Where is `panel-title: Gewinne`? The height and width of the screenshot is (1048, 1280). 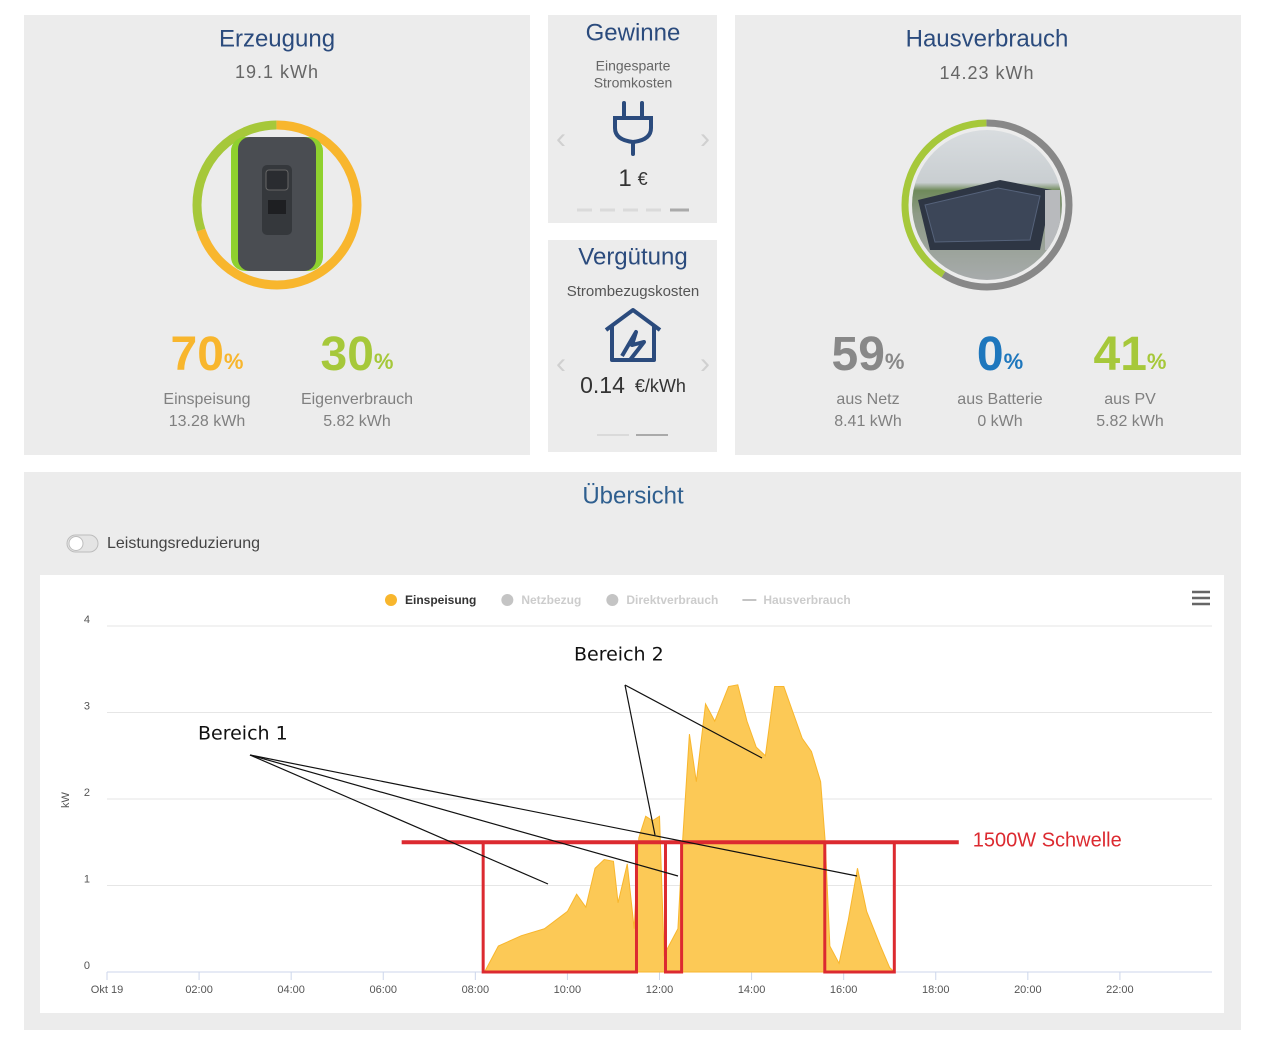
panel-title: Gewinne is located at coordinates (633, 32).